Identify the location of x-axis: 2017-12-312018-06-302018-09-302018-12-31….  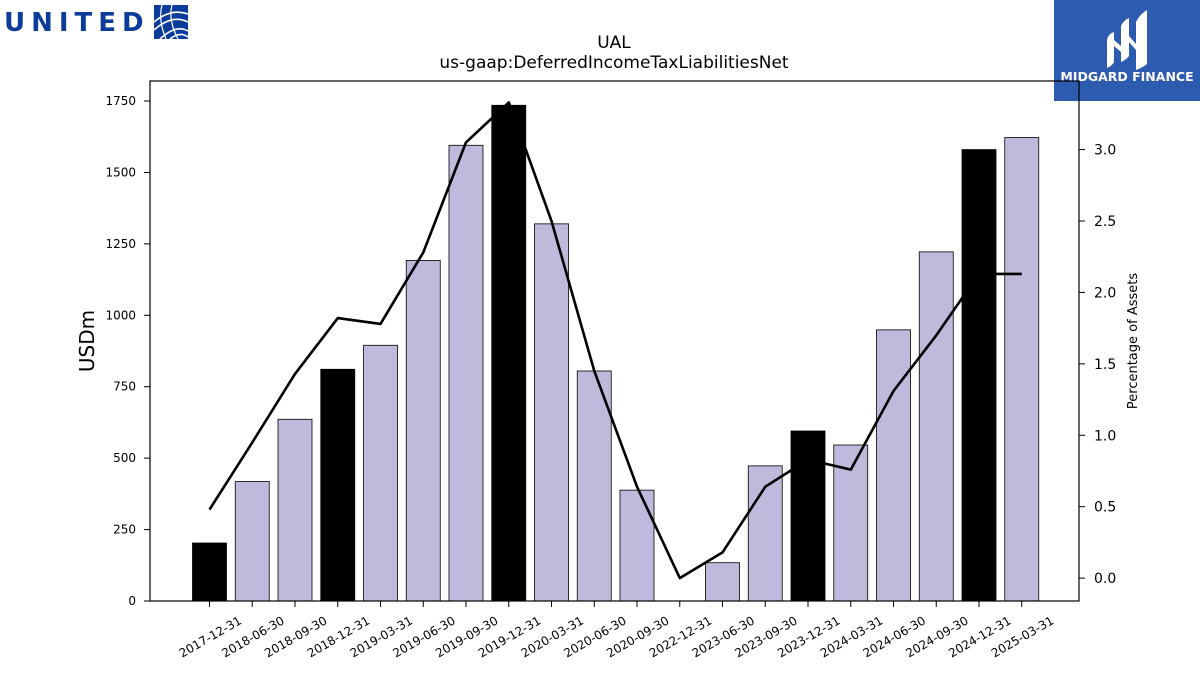
(616, 630).